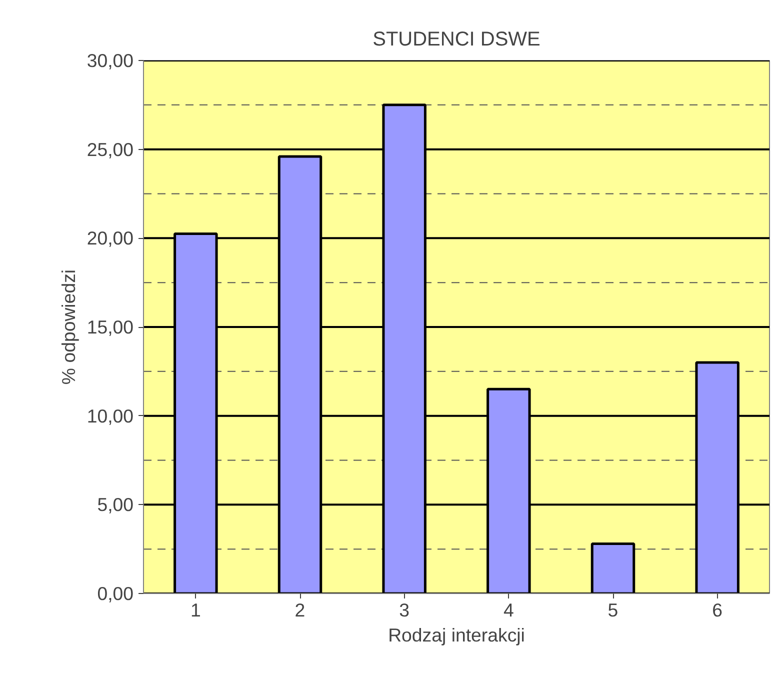 The height and width of the screenshot is (683, 771). What do you see at coordinates (456, 39) in the screenshot?
I see `chart-title: STUDENCI DSWE` at bounding box center [456, 39].